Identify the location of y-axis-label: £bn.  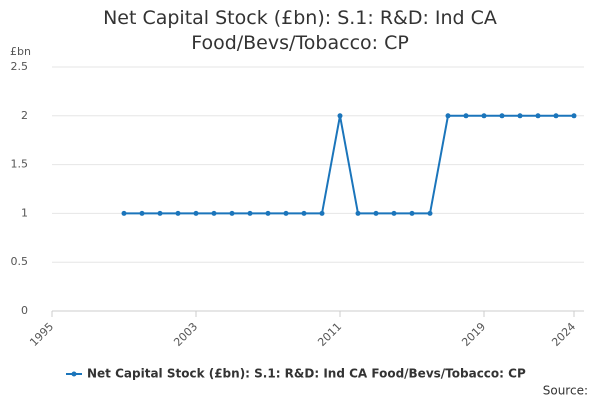
(20, 51).